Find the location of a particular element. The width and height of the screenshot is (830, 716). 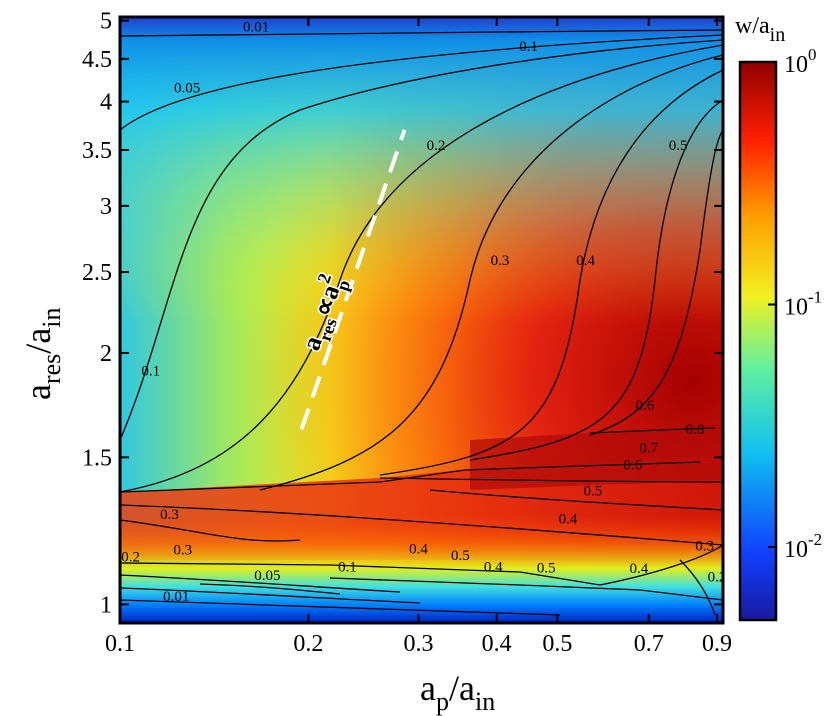

y-tick-label: 3 is located at coordinates (106, 207).